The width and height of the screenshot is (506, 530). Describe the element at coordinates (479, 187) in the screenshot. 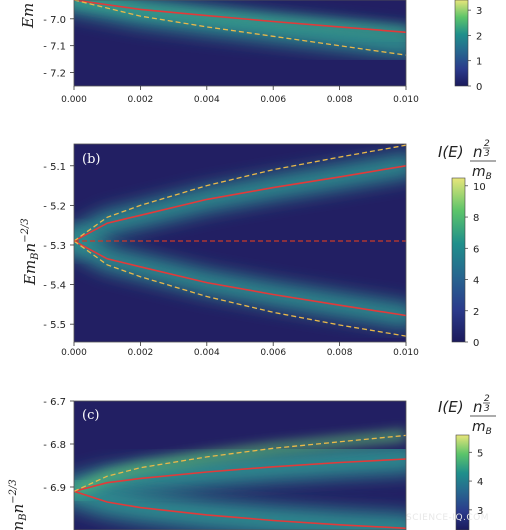

I see `colorbar-tick-label: 10` at that location.